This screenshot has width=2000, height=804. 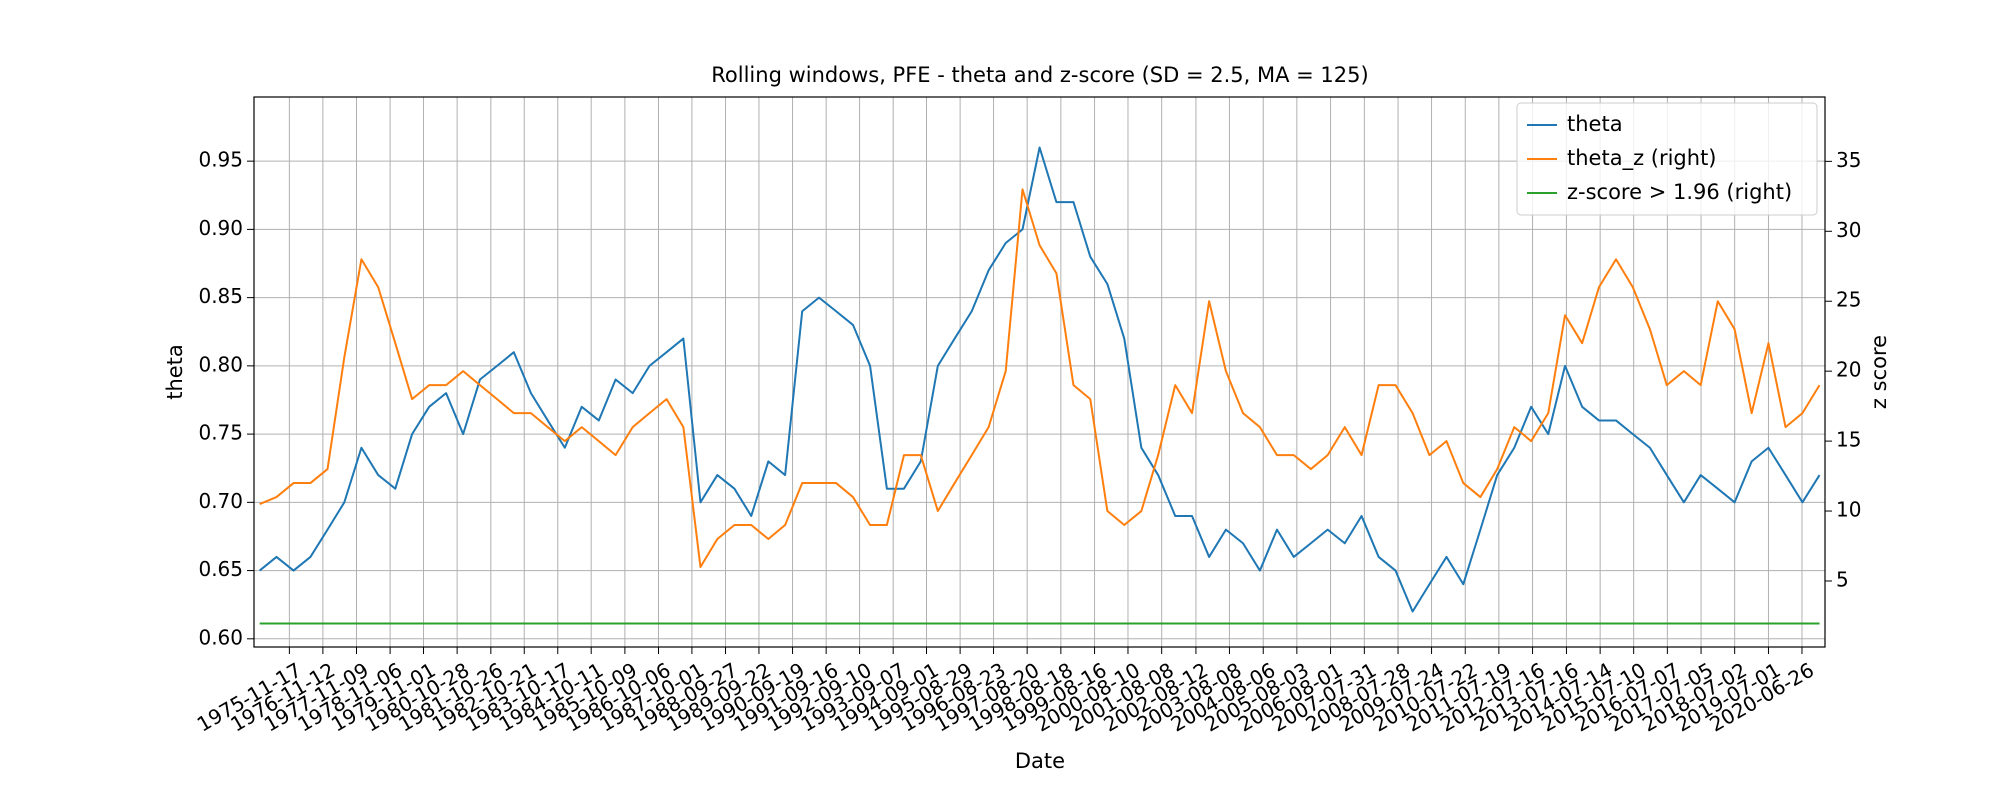 What do you see at coordinates (220, 637) in the screenshot?
I see `y-tick-label: 0.60` at bounding box center [220, 637].